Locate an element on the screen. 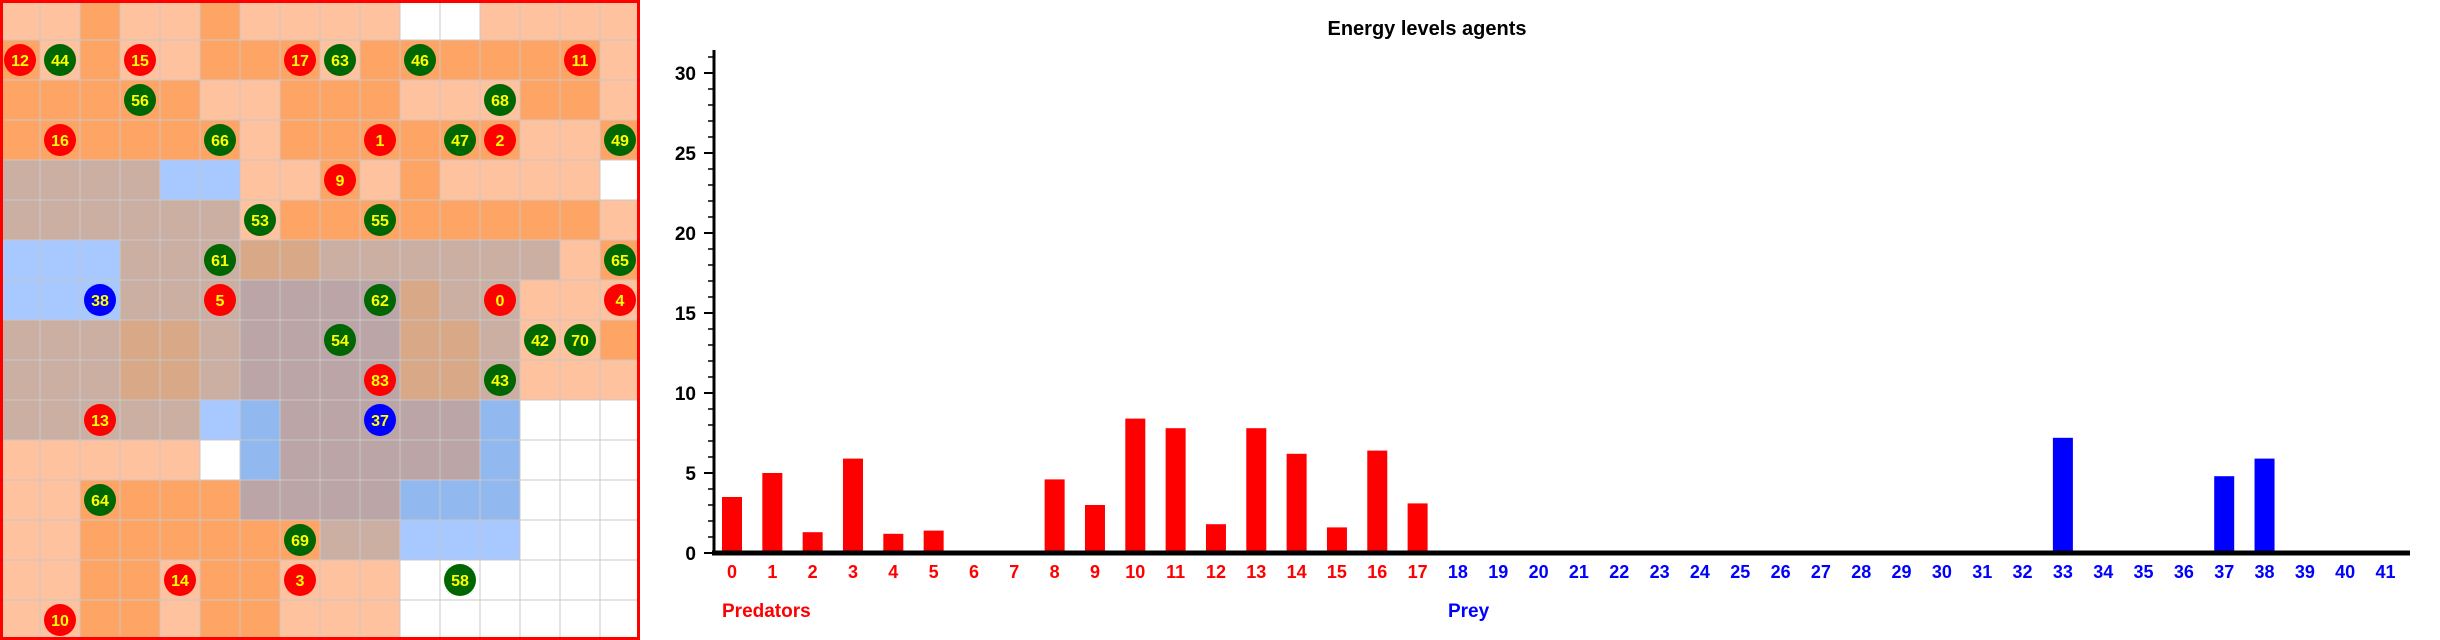 The image size is (2440, 640). x-tick-label: 38 is located at coordinates (2265, 572).